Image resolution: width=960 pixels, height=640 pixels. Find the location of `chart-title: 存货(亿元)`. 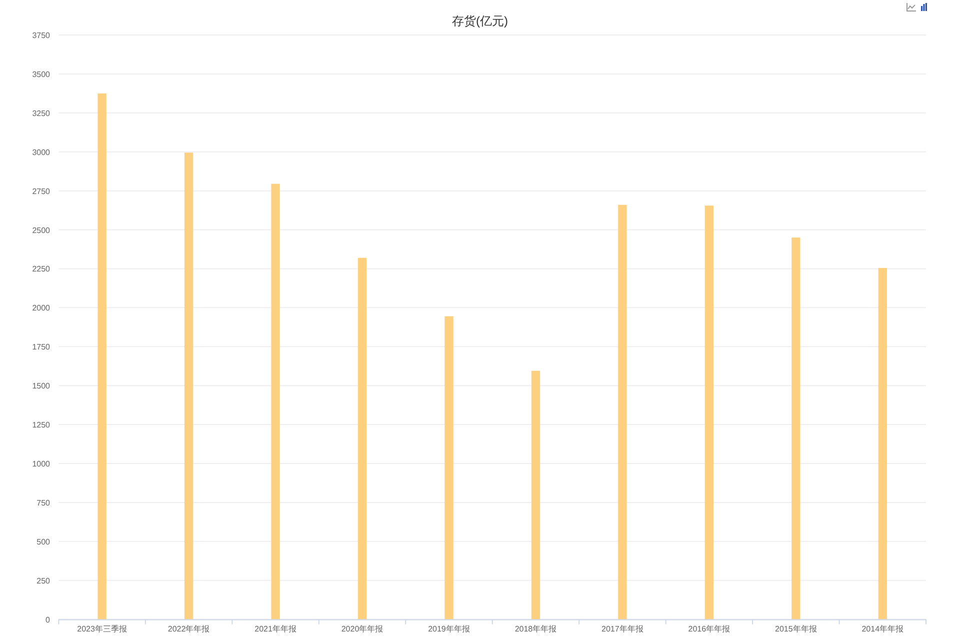

chart-title: 存货(亿元) is located at coordinates (480, 21).